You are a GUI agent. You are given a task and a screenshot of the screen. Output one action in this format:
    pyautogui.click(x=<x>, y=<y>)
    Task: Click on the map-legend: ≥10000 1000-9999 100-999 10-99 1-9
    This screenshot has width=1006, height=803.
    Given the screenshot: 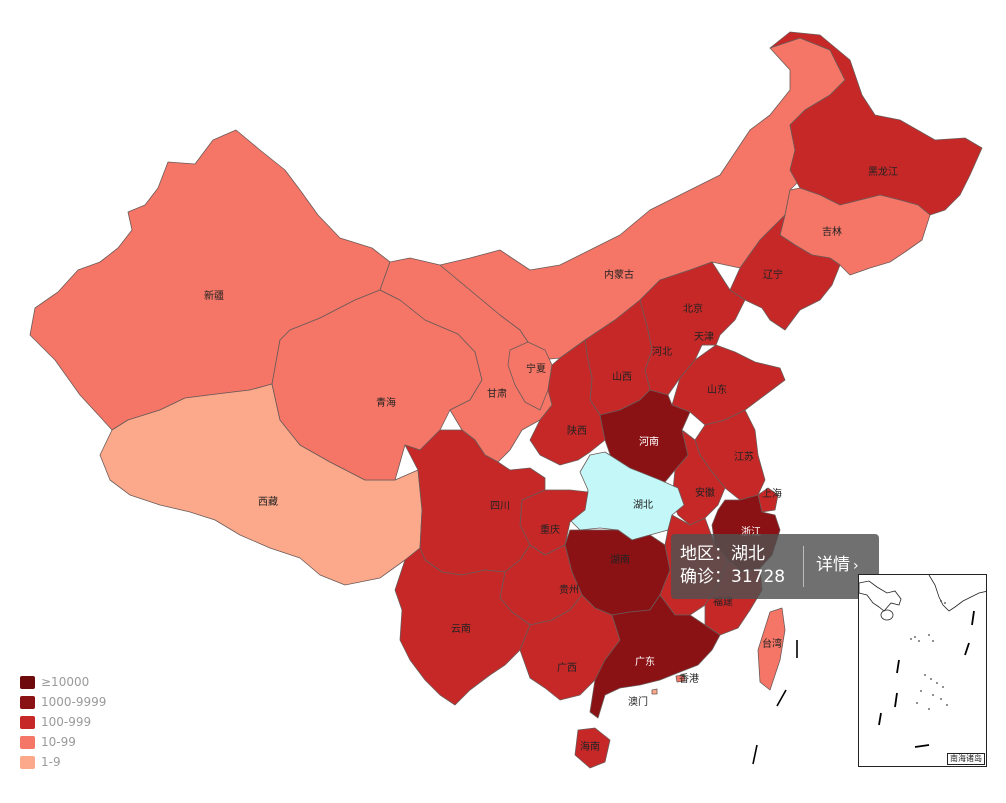 What is the action you would take?
    pyautogui.click(x=63, y=722)
    